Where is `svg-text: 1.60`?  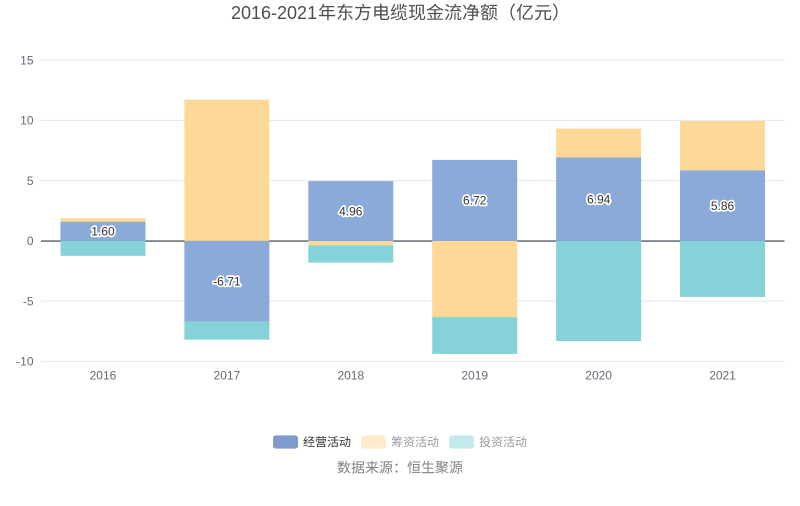
svg-text: 1.60 is located at coordinates (103, 232).